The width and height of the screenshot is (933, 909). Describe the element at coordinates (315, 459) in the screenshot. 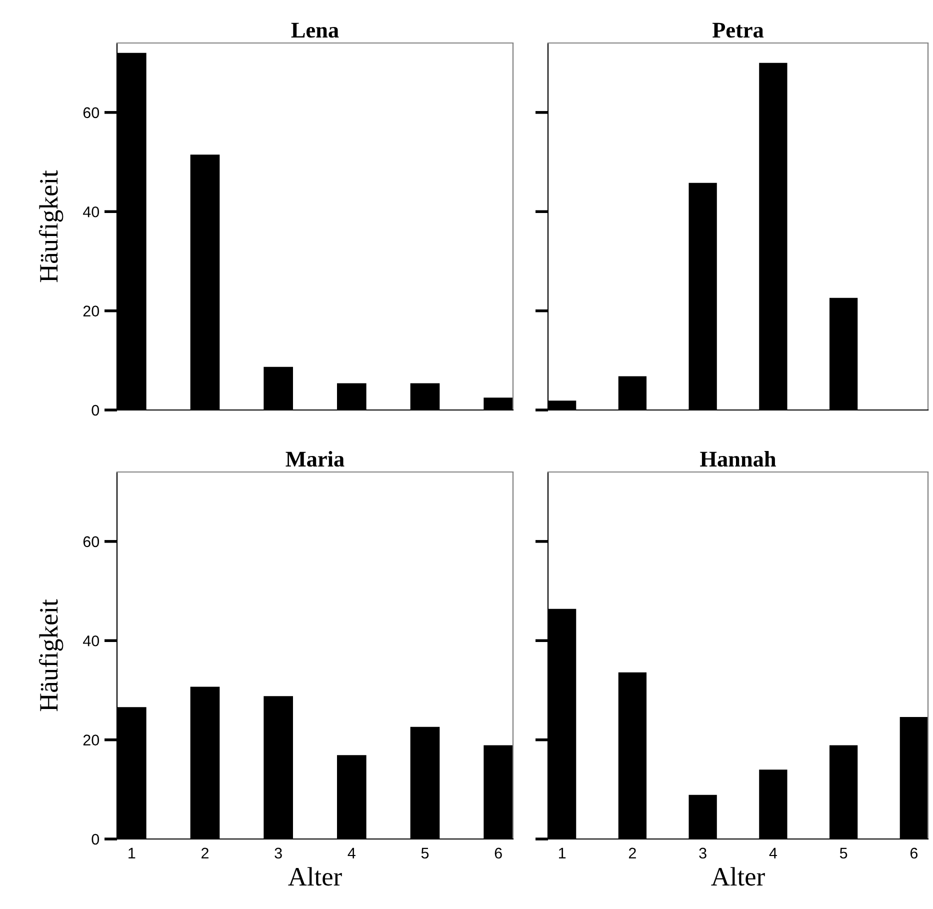

I see `chart-title: Maria` at that location.